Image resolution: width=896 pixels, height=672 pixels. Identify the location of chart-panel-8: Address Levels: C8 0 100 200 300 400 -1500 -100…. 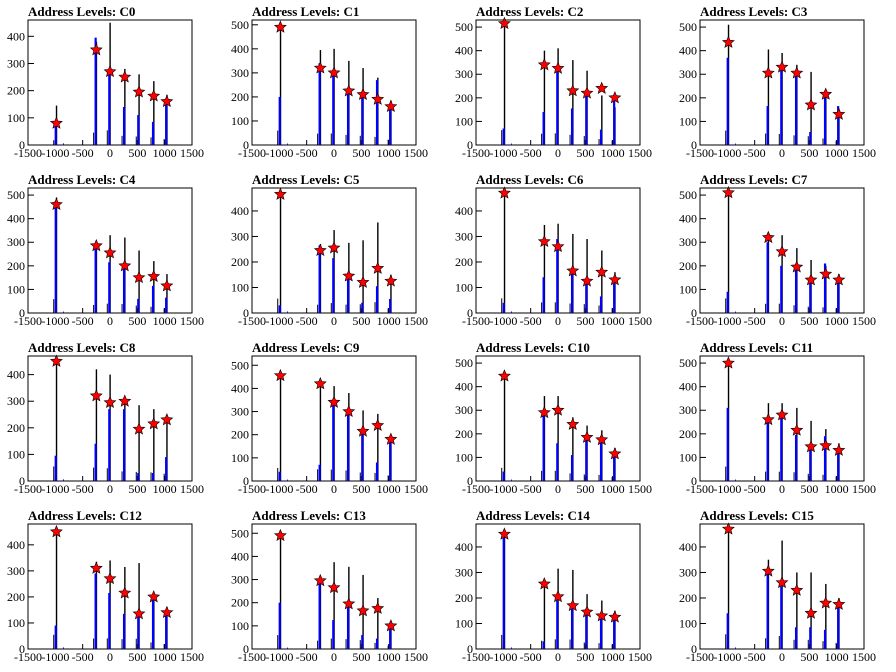
(105, 418).